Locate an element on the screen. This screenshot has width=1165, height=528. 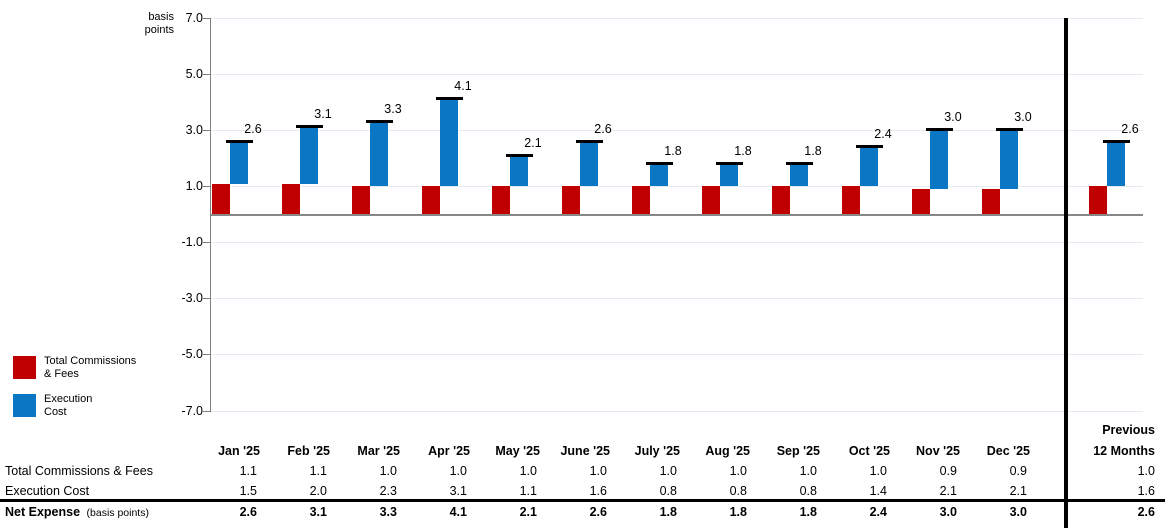
net-expense-label: Net Expense is located at coordinates (43, 512).